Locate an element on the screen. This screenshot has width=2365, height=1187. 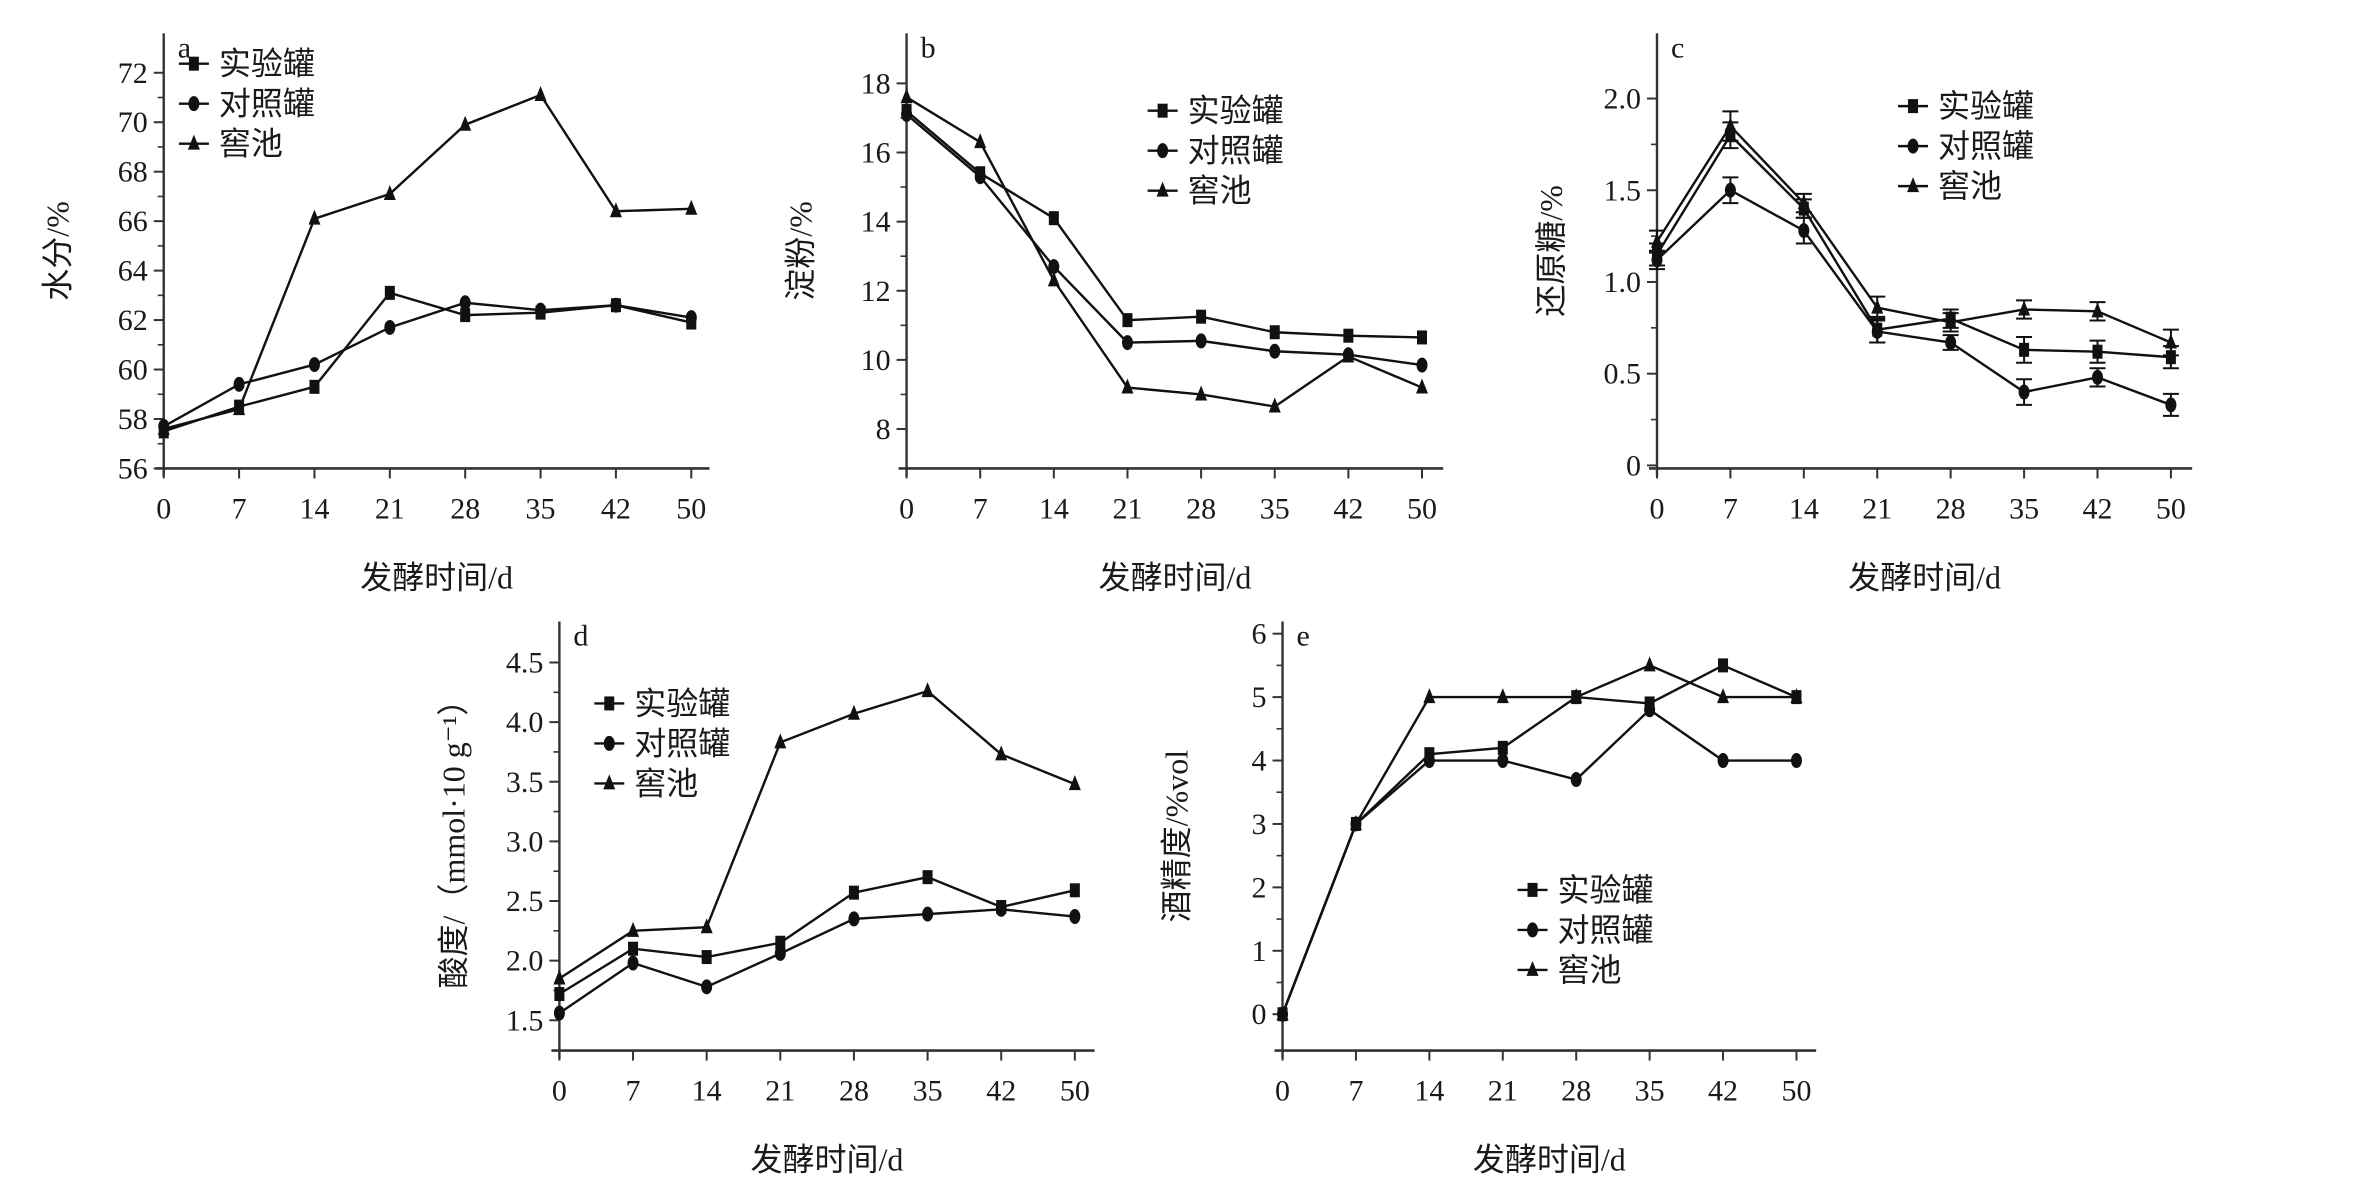
y-tick-label: 60 is located at coordinates (133, 370).